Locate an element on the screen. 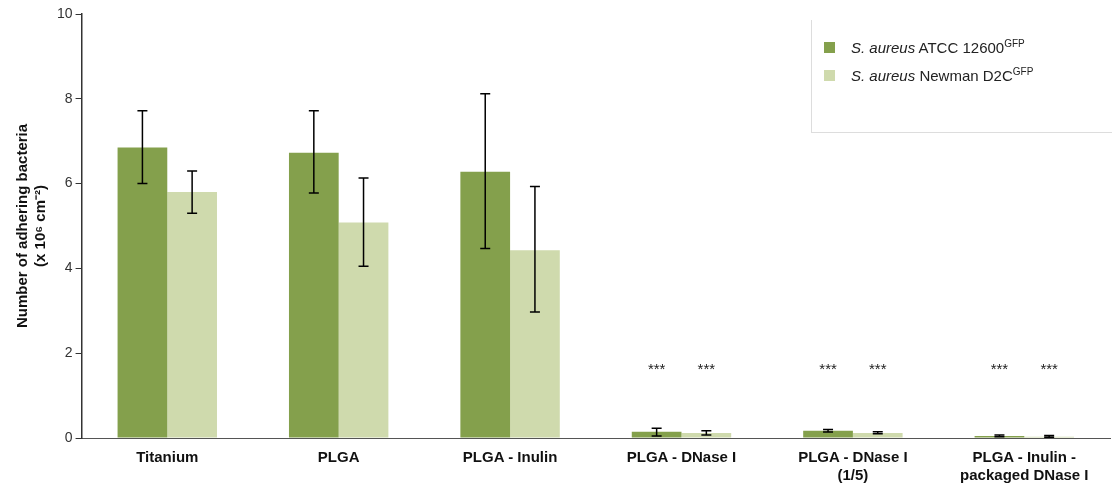 This screenshot has height=488, width=1112. legend-label: S. aureus Newman D2C$^{GFP}$ is located at coordinates (942, 75).